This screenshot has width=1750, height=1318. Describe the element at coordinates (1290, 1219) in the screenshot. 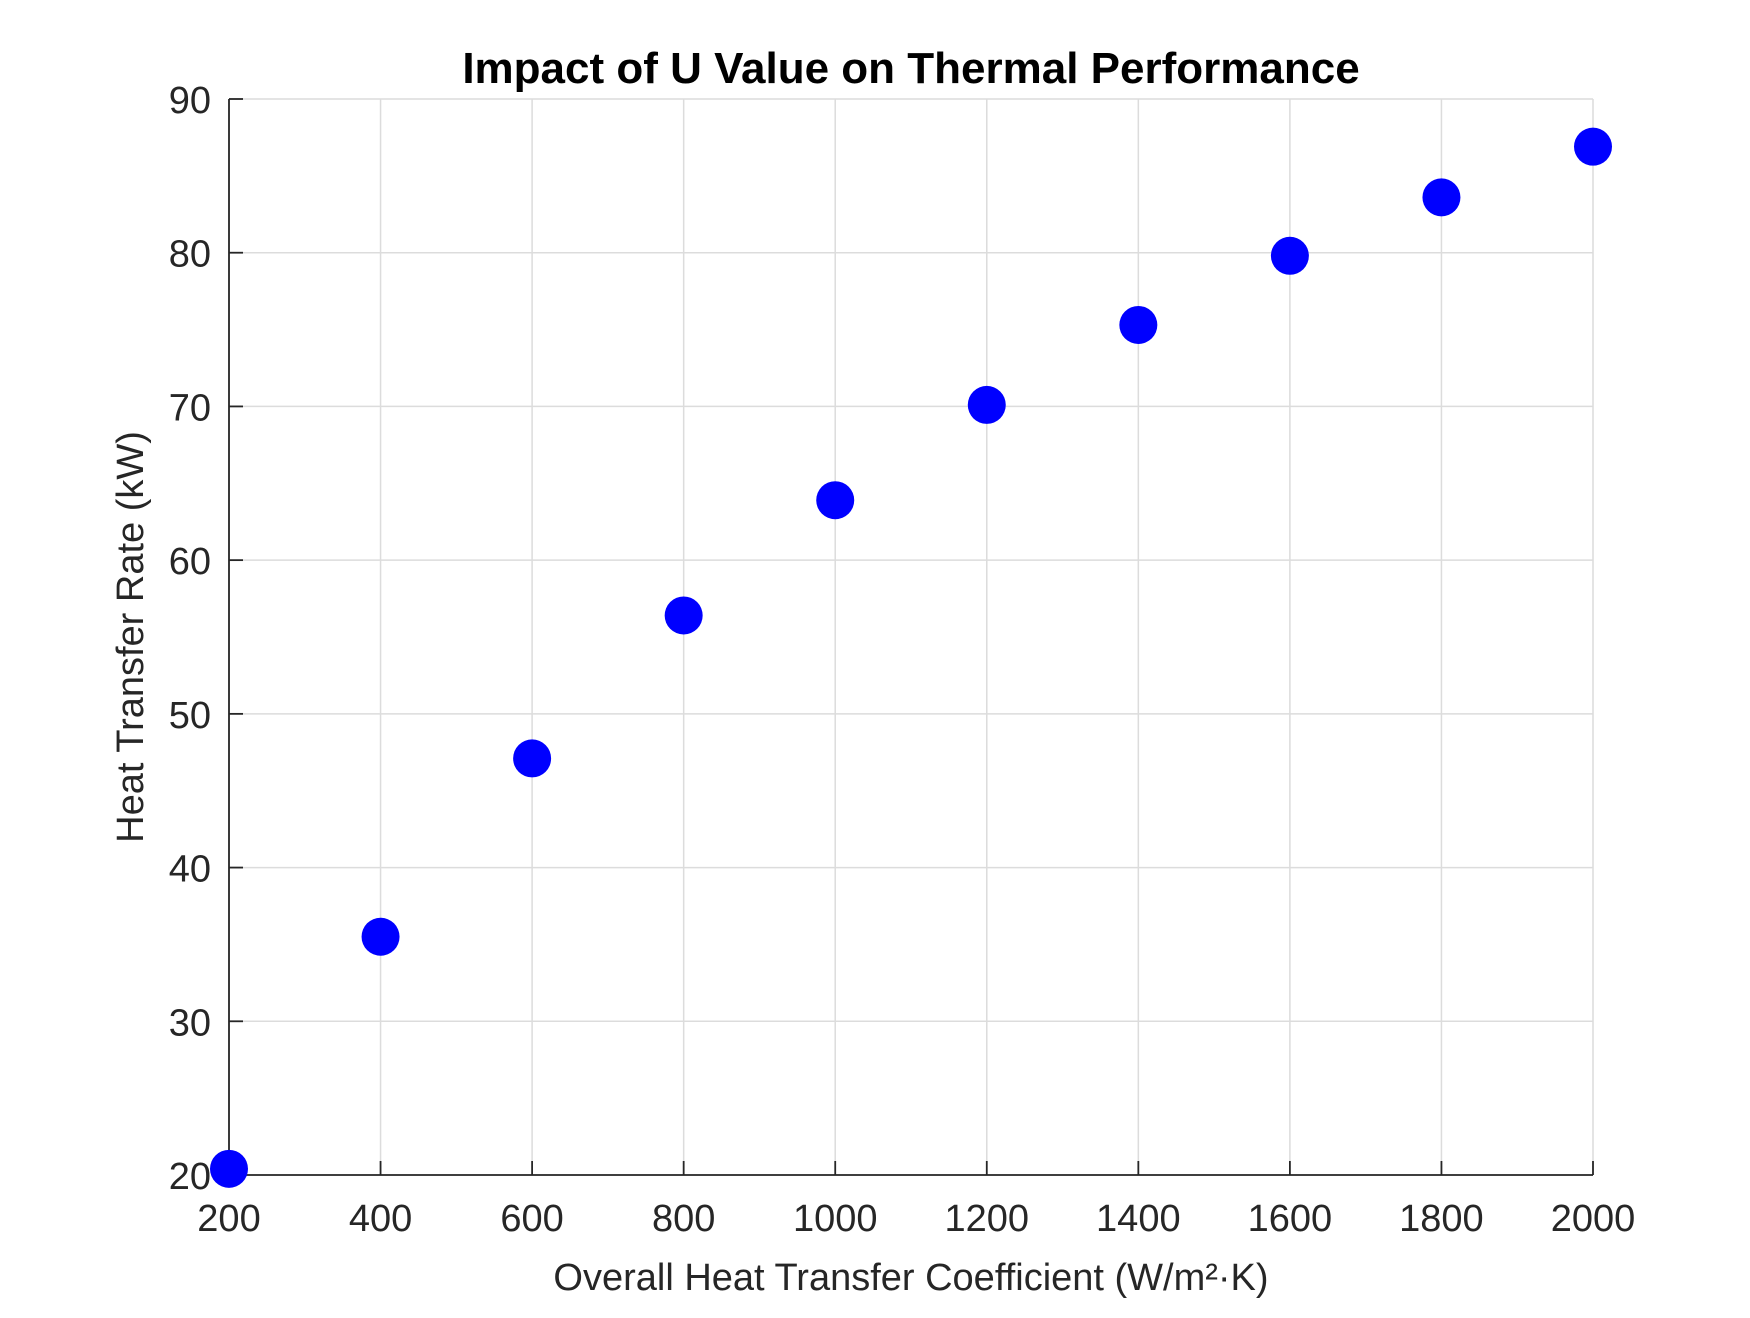

I see `x-tick-label: 1600` at that location.